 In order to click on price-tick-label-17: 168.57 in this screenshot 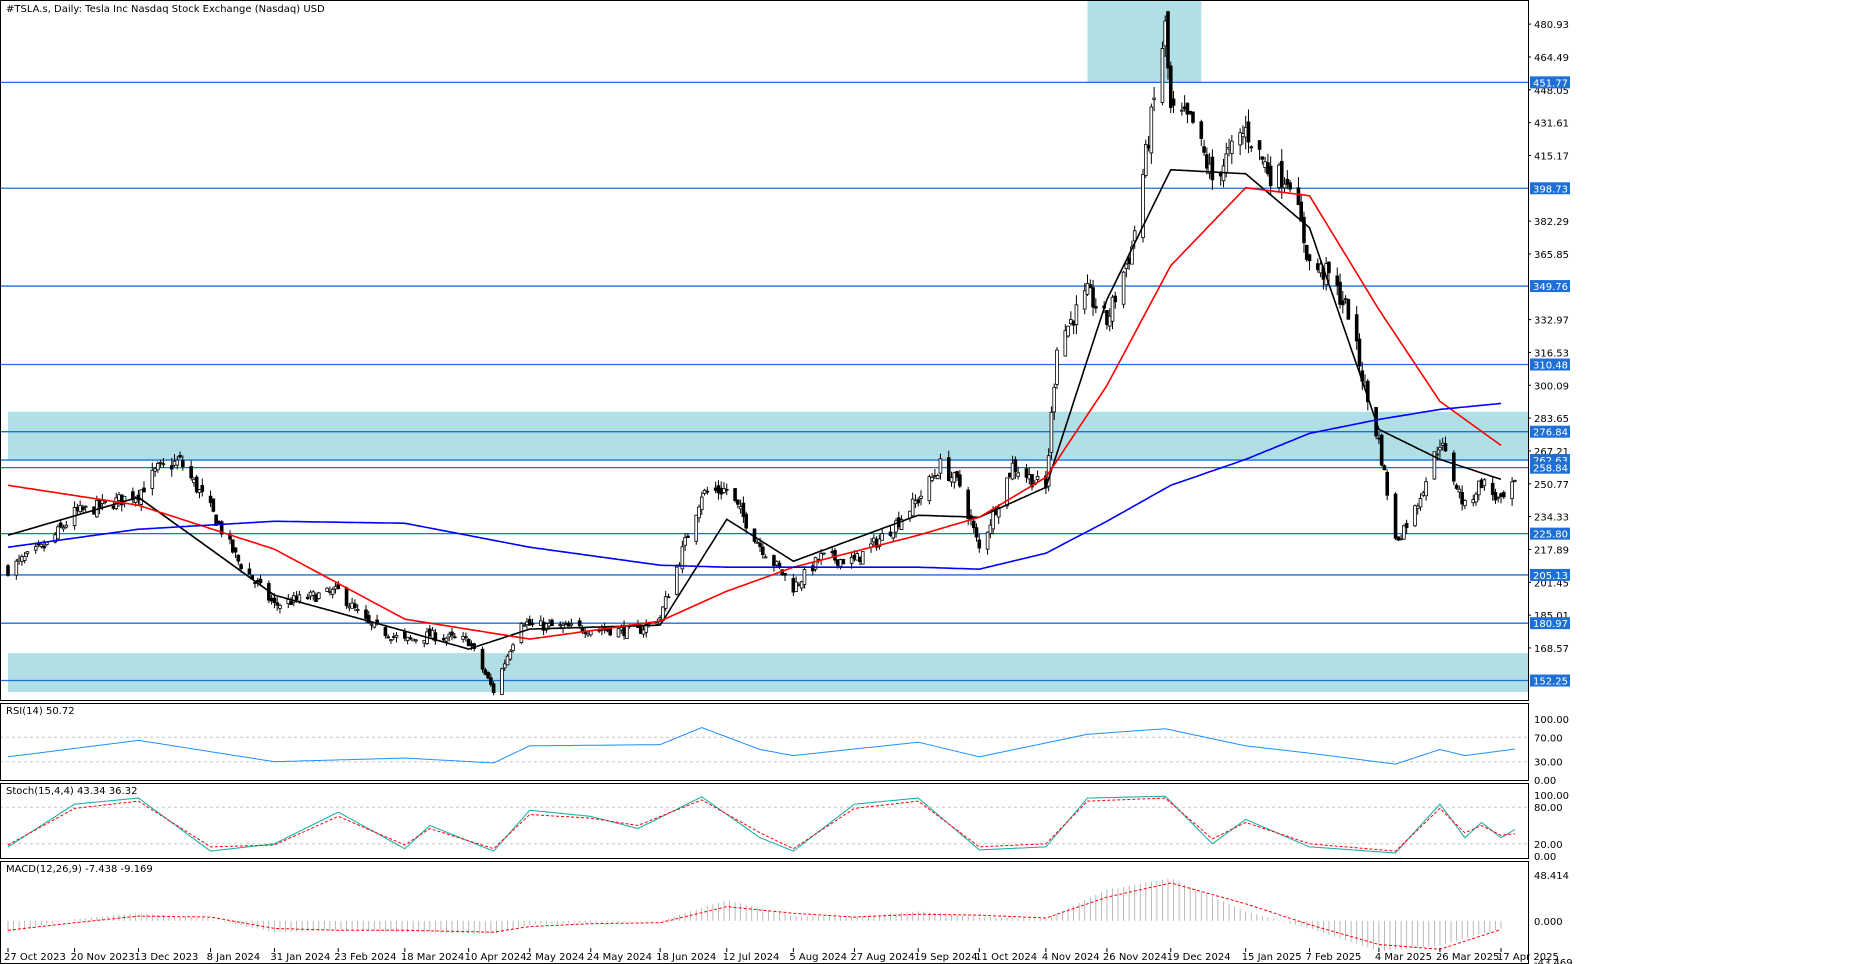, I will do `click(1551, 649)`.